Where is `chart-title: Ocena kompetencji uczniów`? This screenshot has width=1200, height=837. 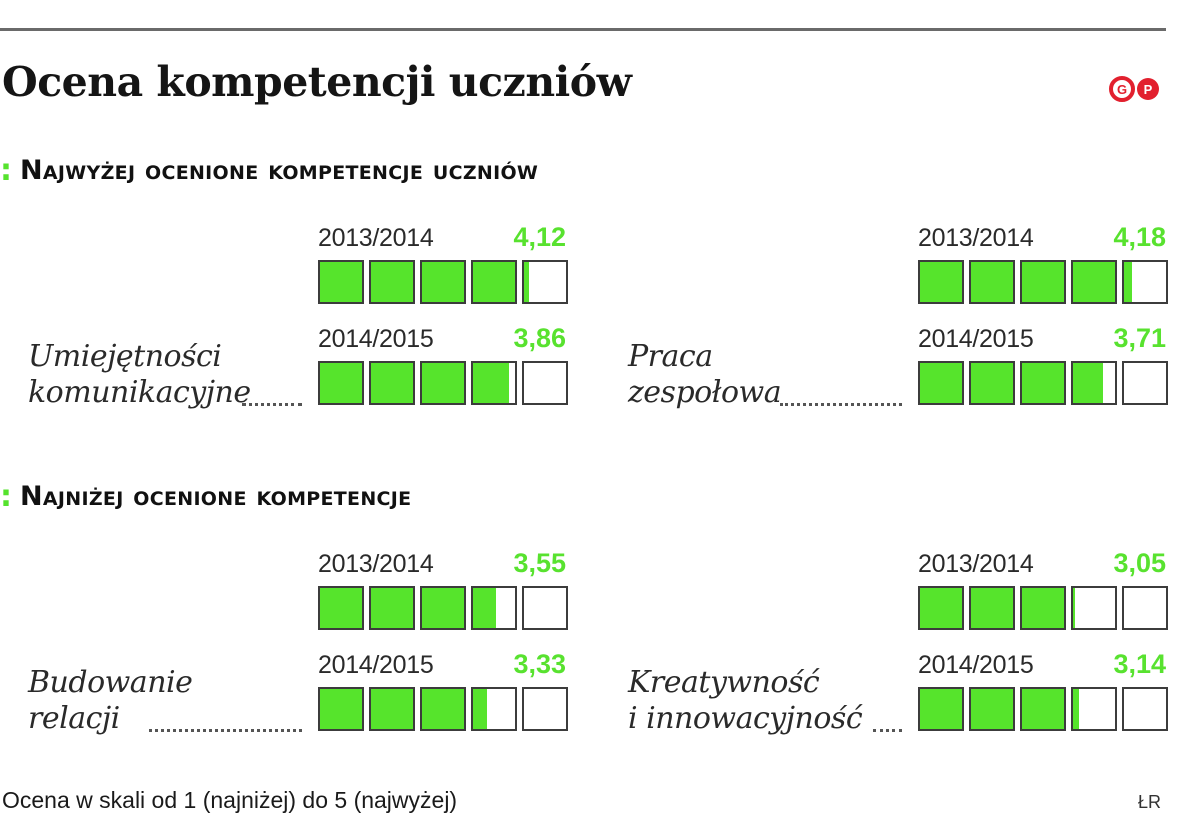 chart-title: Ocena kompetencji uczniów is located at coordinates (317, 82).